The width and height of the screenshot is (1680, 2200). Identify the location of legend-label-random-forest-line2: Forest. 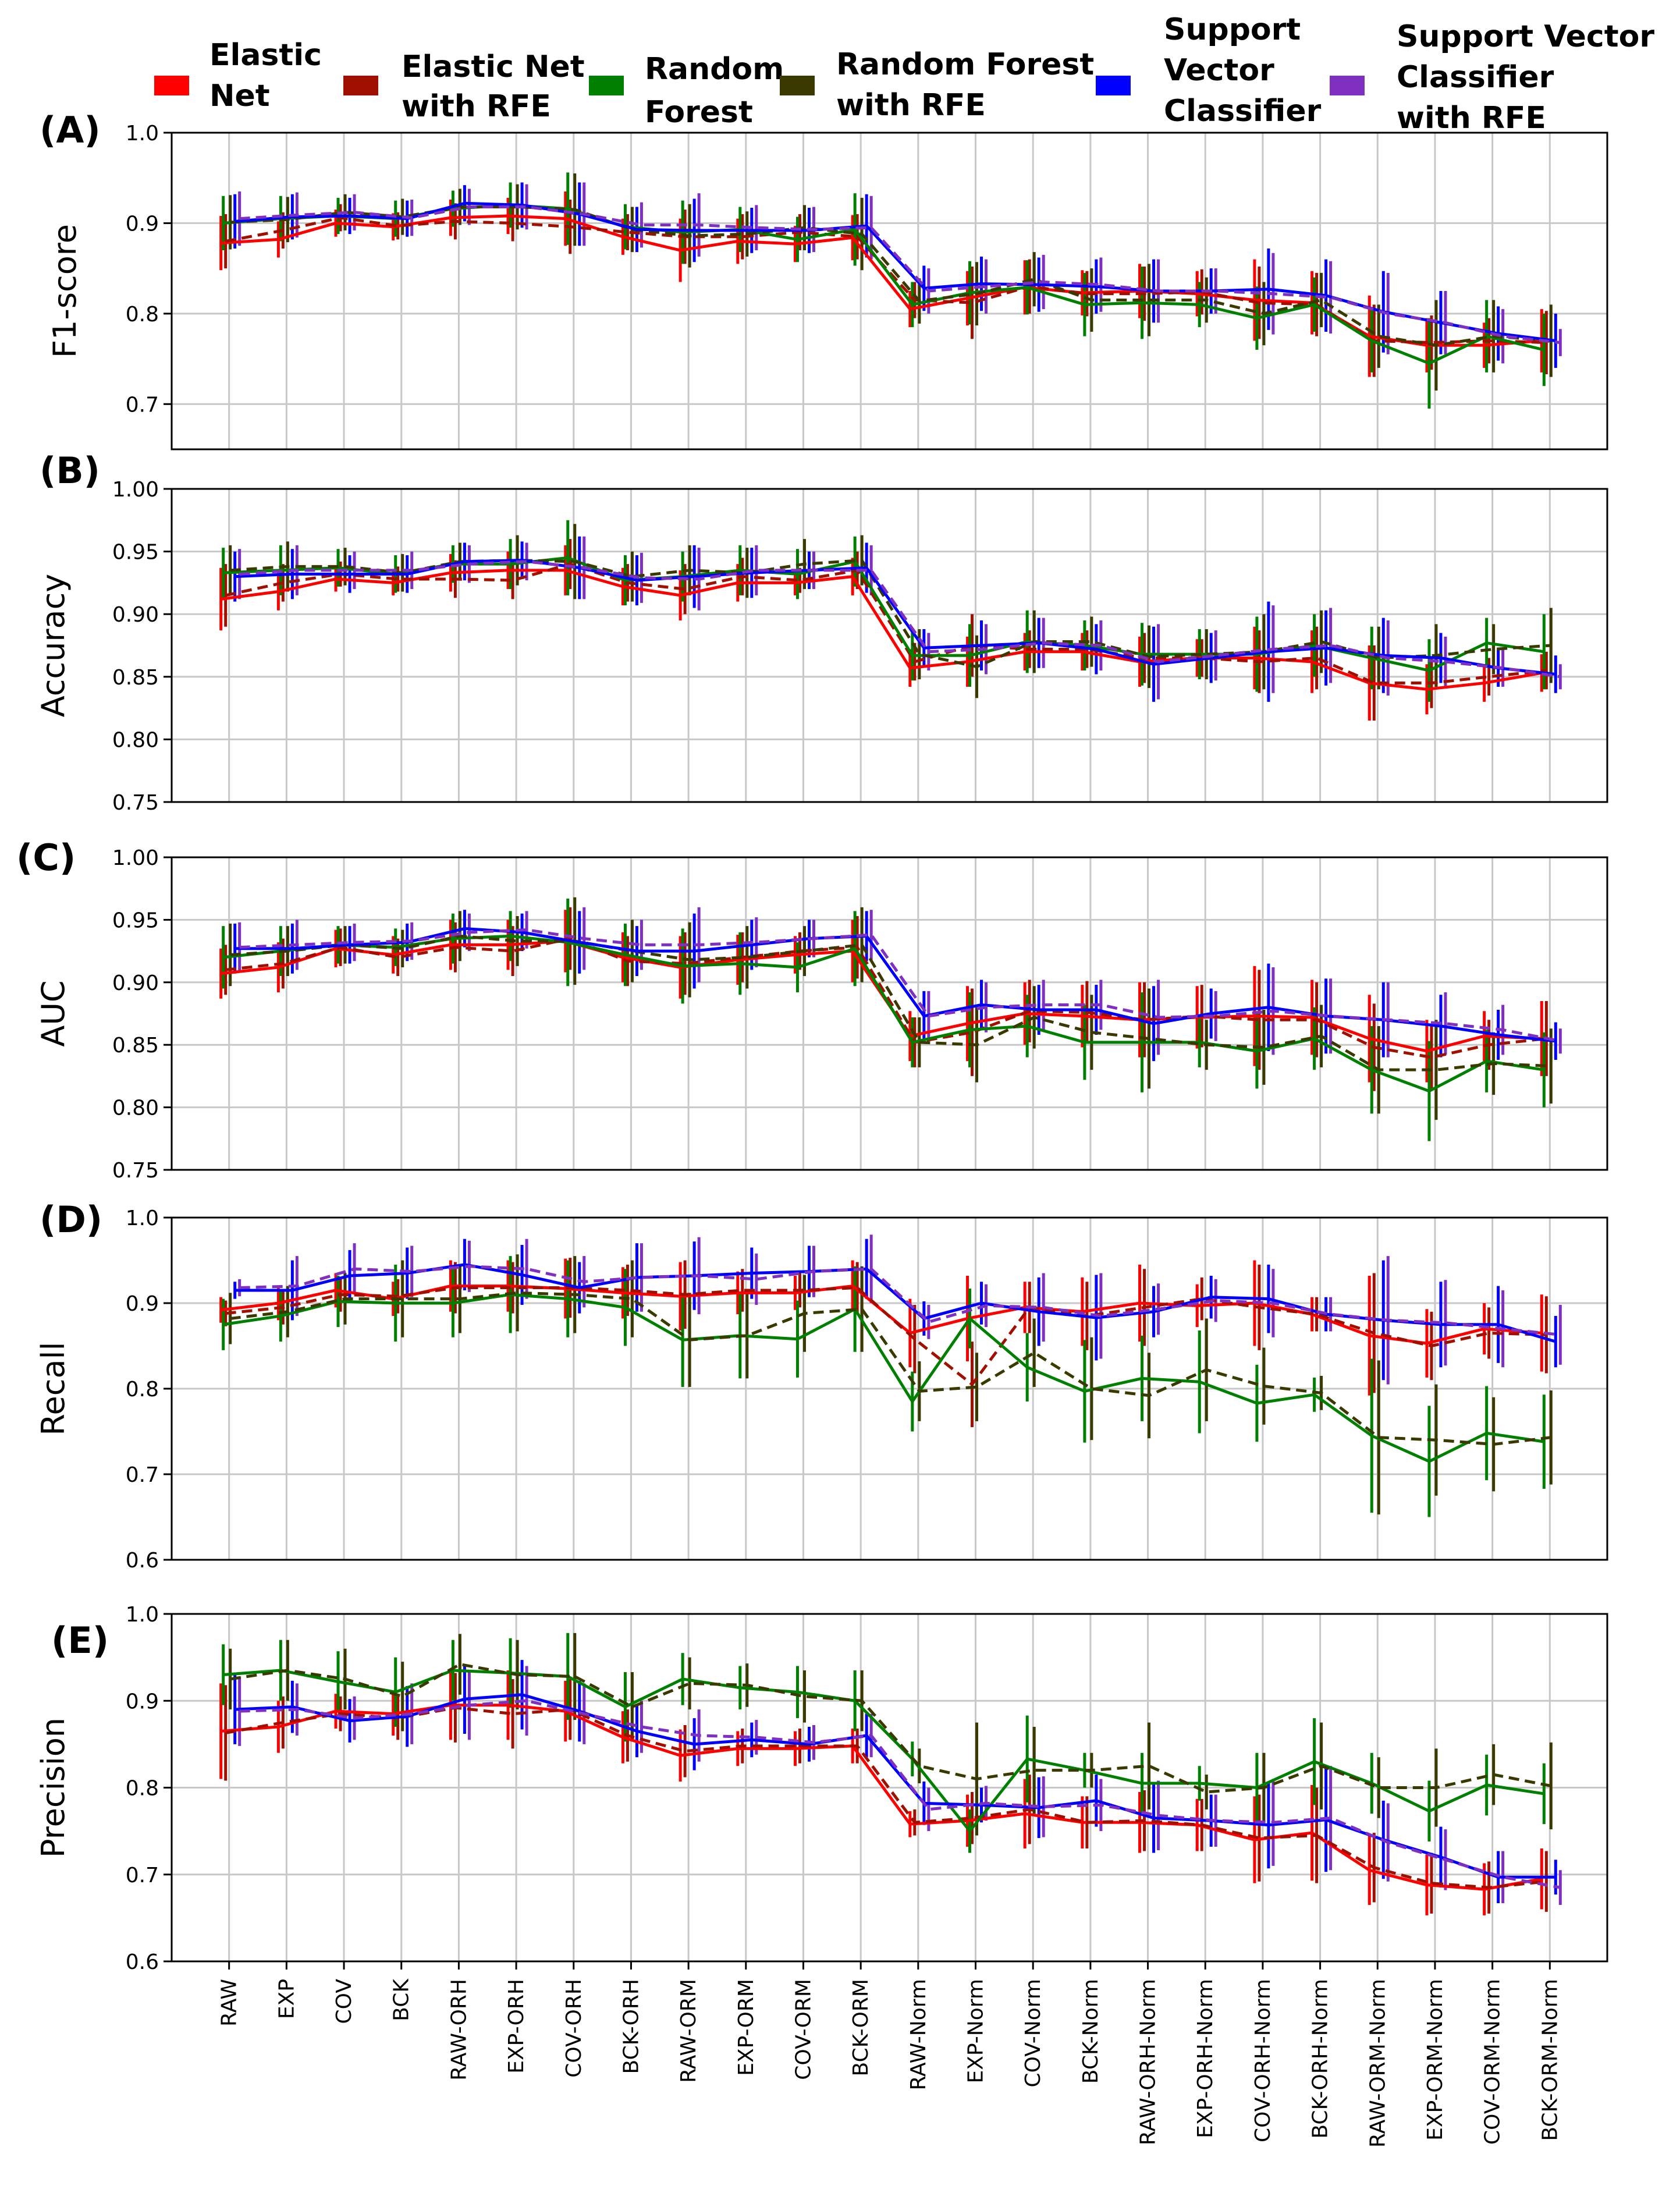
(699, 112).